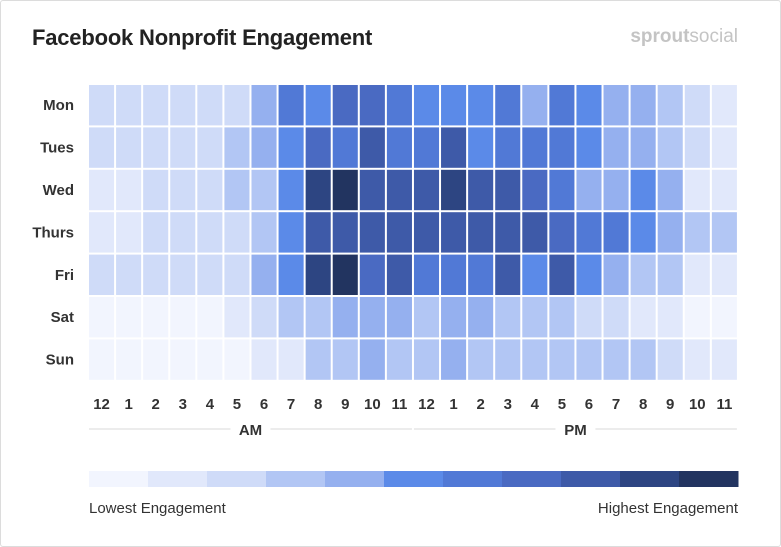  What do you see at coordinates (60, 360) in the screenshot?
I see `y-tick-label: Sun` at bounding box center [60, 360].